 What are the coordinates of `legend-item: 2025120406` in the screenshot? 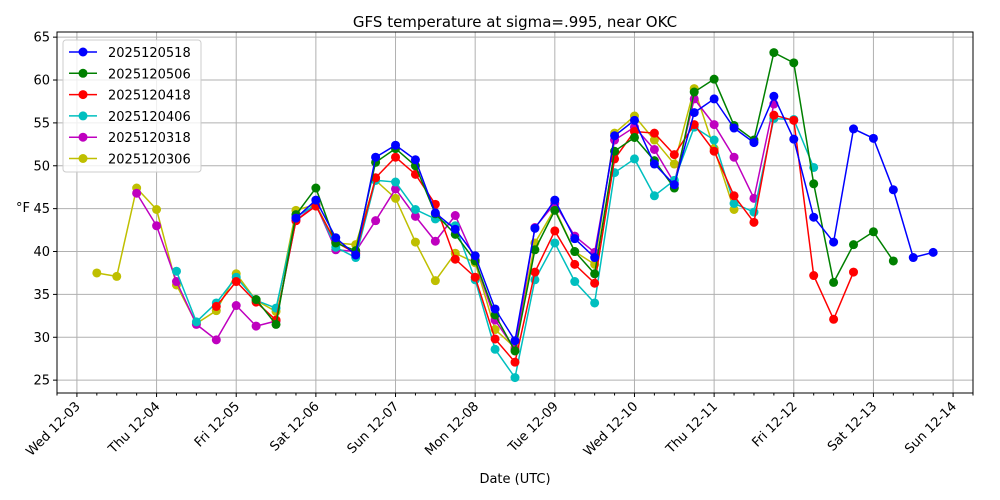 It's located at (130, 117).